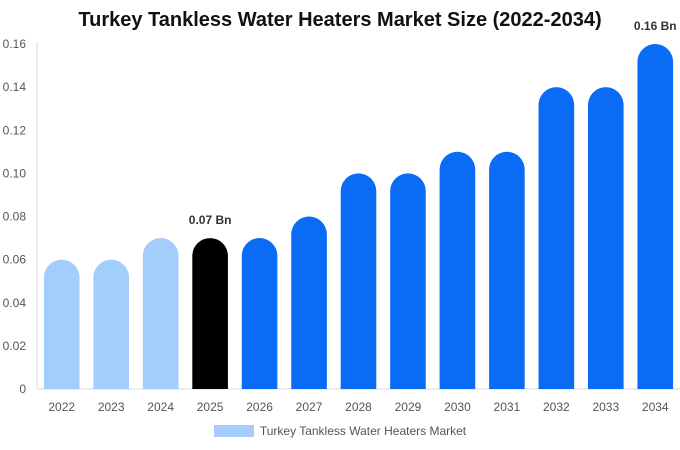 This screenshot has width=680, height=450. I want to click on y-tick-label: 0.02, so click(15, 346).